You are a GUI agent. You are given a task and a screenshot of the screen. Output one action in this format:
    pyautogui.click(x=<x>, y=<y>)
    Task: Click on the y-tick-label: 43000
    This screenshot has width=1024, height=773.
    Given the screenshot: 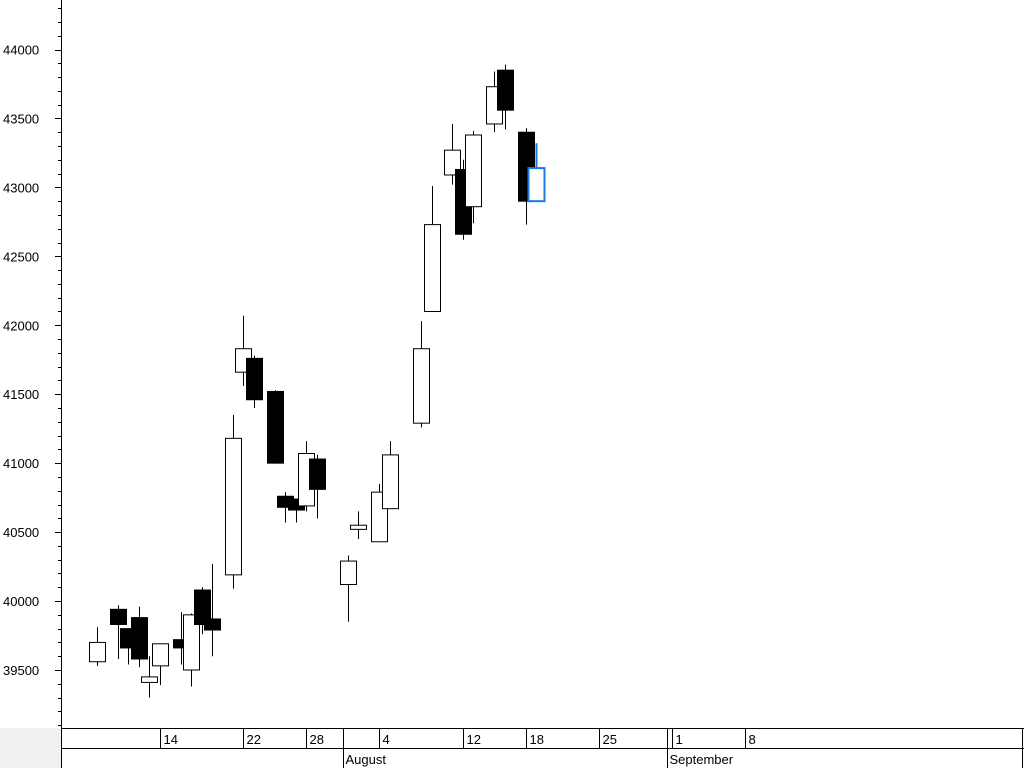 What is the action you would take?
    pyautogui.click(x=21, y=187)
    